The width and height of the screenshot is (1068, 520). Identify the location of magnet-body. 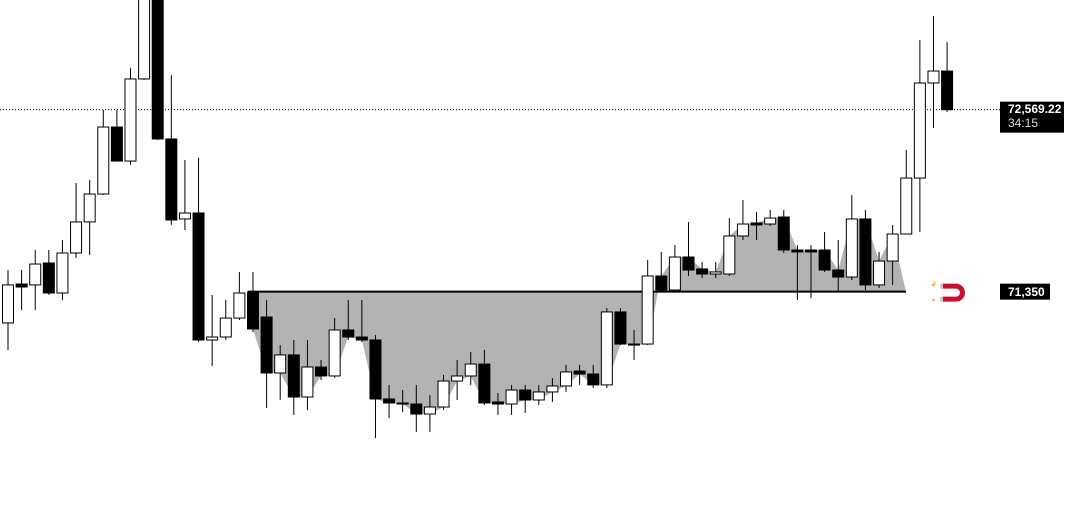
(953, 292).